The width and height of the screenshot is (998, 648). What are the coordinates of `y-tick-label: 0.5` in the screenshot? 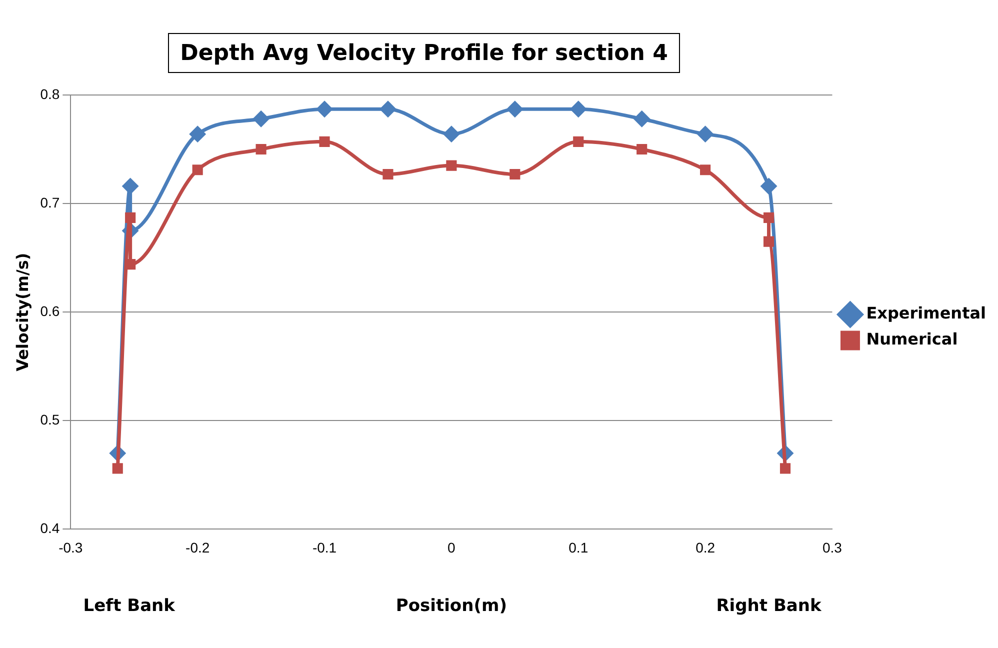 It's located at (50, 420).